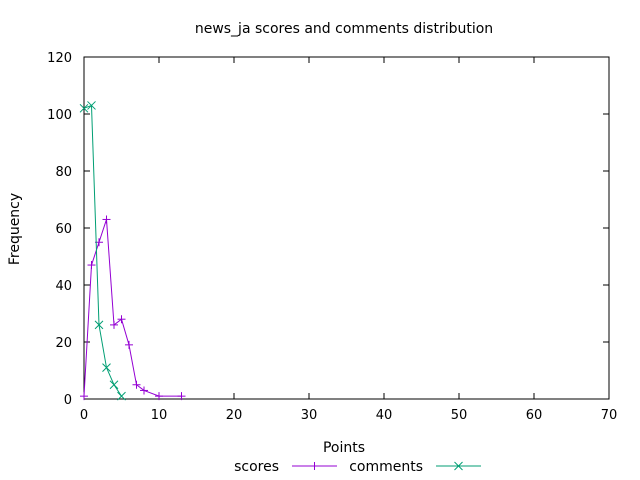 The width and height of the screenshot is (640, 480). Describe the element at coordinates (344, 448) in the screenshot. I see `x-axis-label: Points` at that location.